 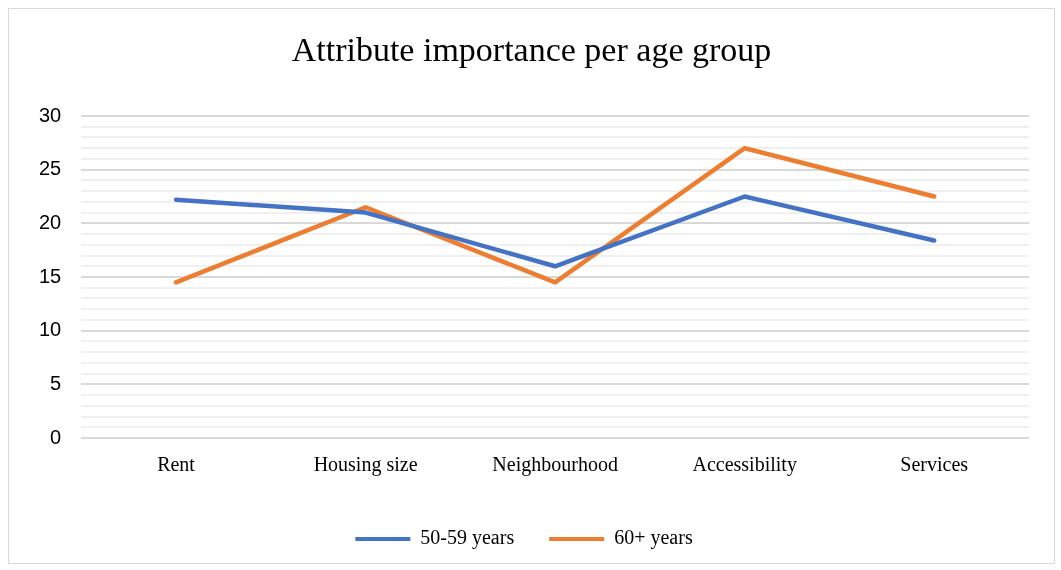 I want to click on legend-label: 50-59 years, so click(x=467, y=538).